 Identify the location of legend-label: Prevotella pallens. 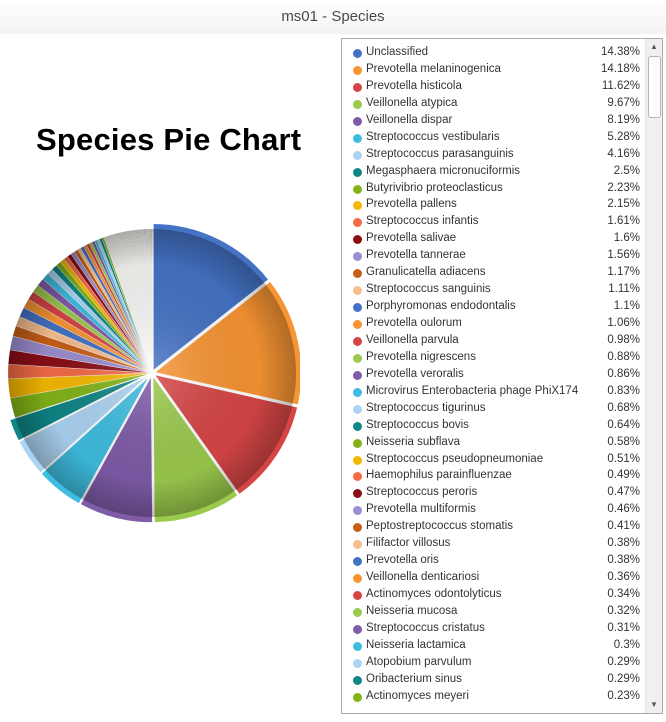
(411, 204).